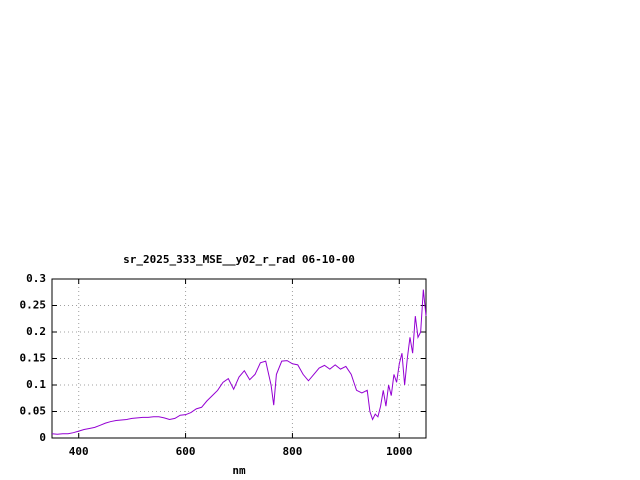 This screenshot has width=640, height=480. What do you see at coordinates (42, 437) in the screenshot?
I see `y-tick-label: 0` at bounding box center [42, 437].